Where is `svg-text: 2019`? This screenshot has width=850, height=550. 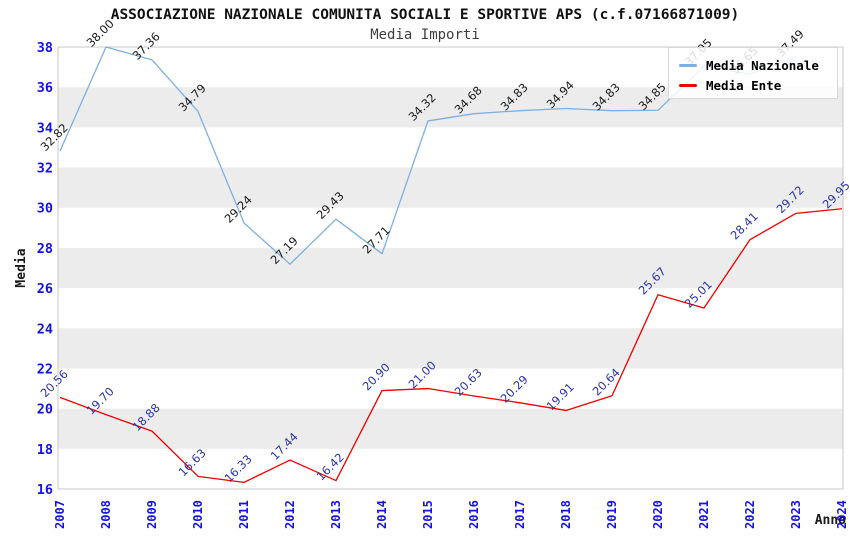 svg-text: 2019 is located at coordinates (612, 514).